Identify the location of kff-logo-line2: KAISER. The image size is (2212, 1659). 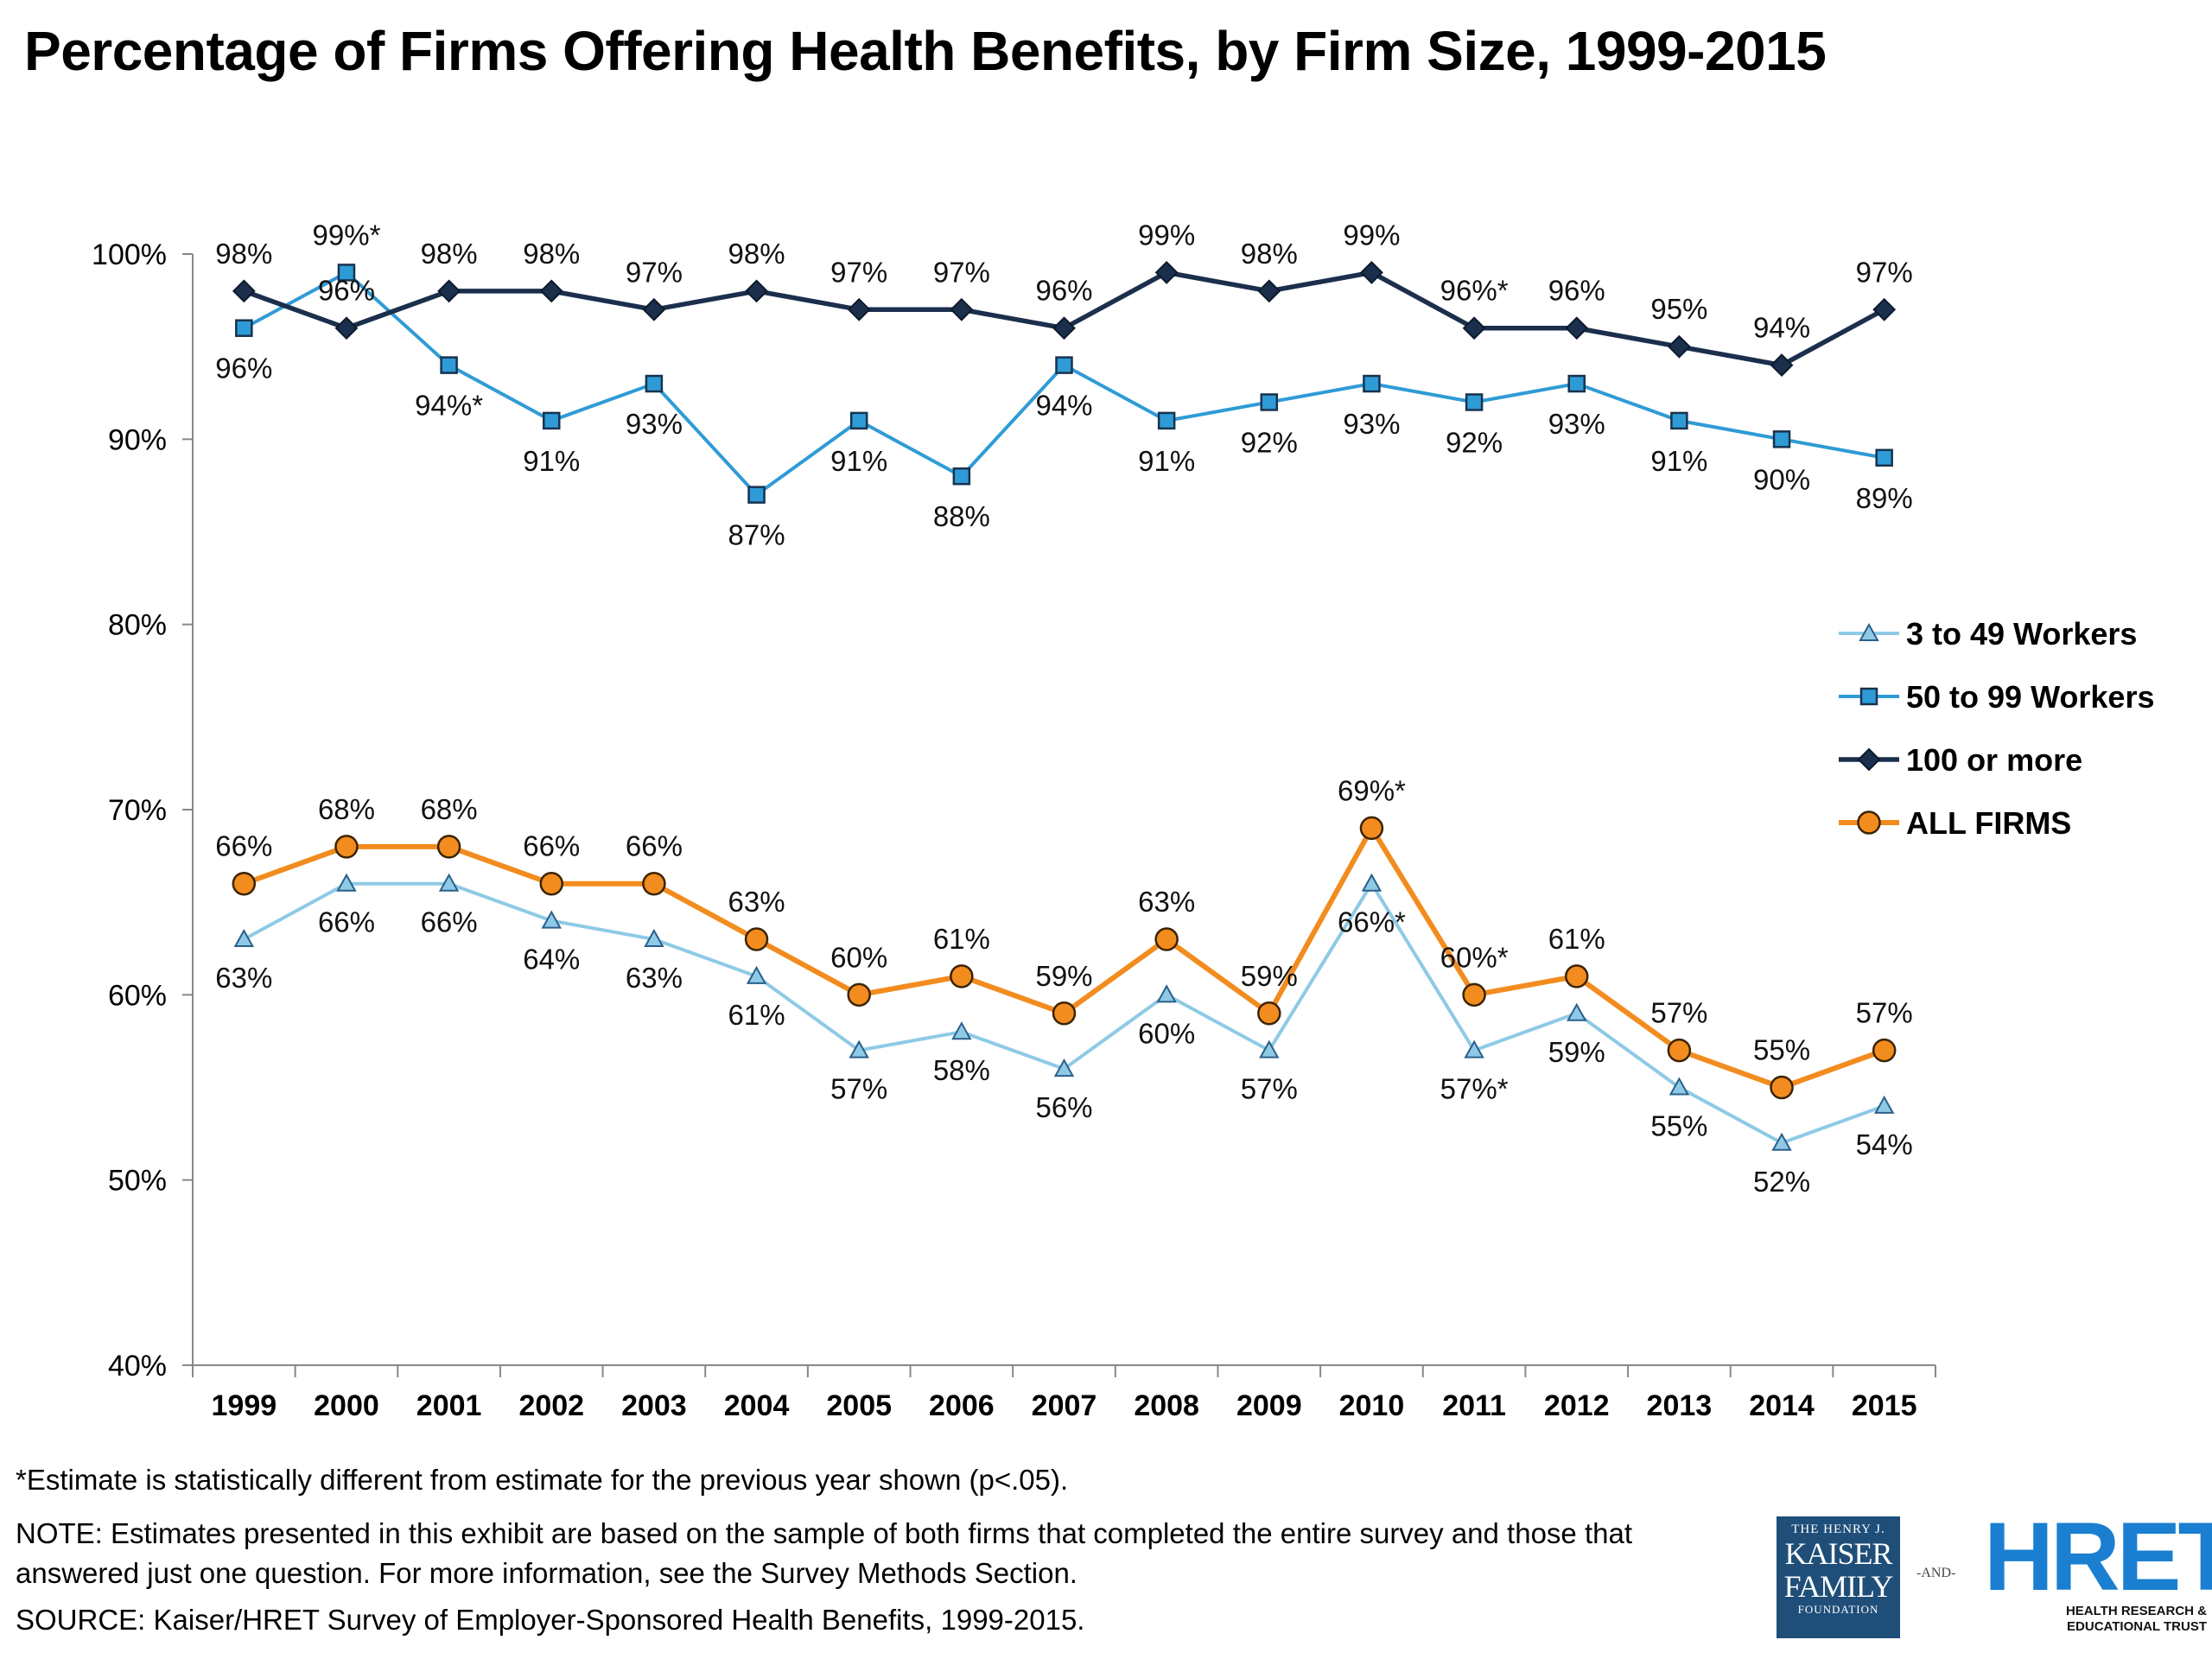
(1838, 1553).